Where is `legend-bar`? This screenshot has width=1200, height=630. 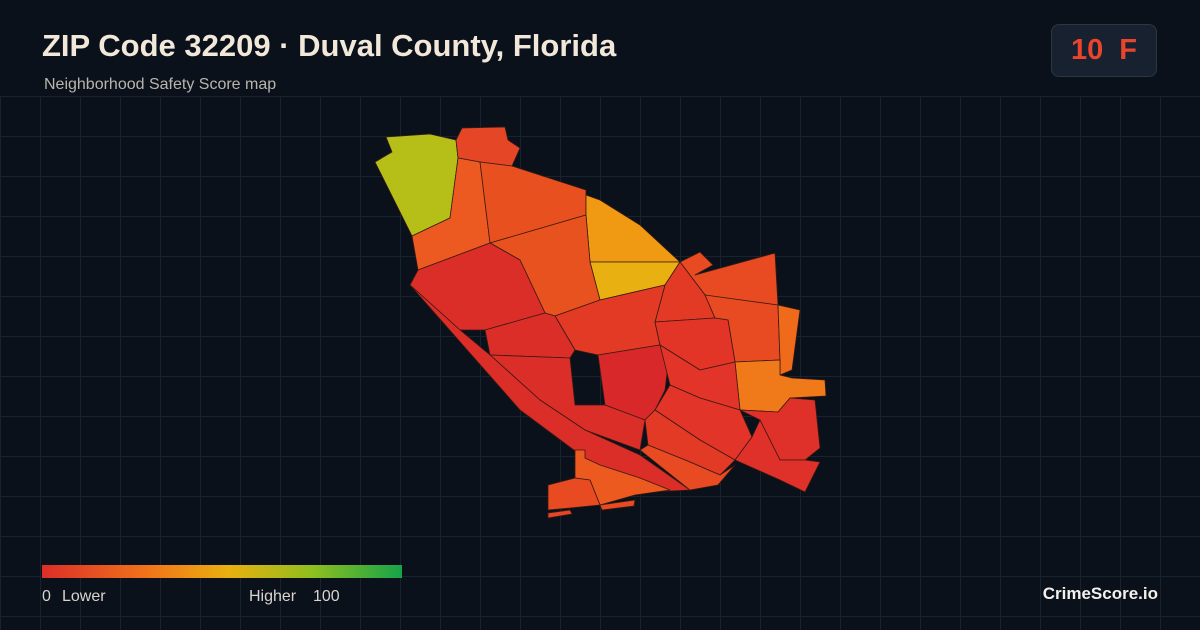
legend-bar is located at coordinates (222, 571).